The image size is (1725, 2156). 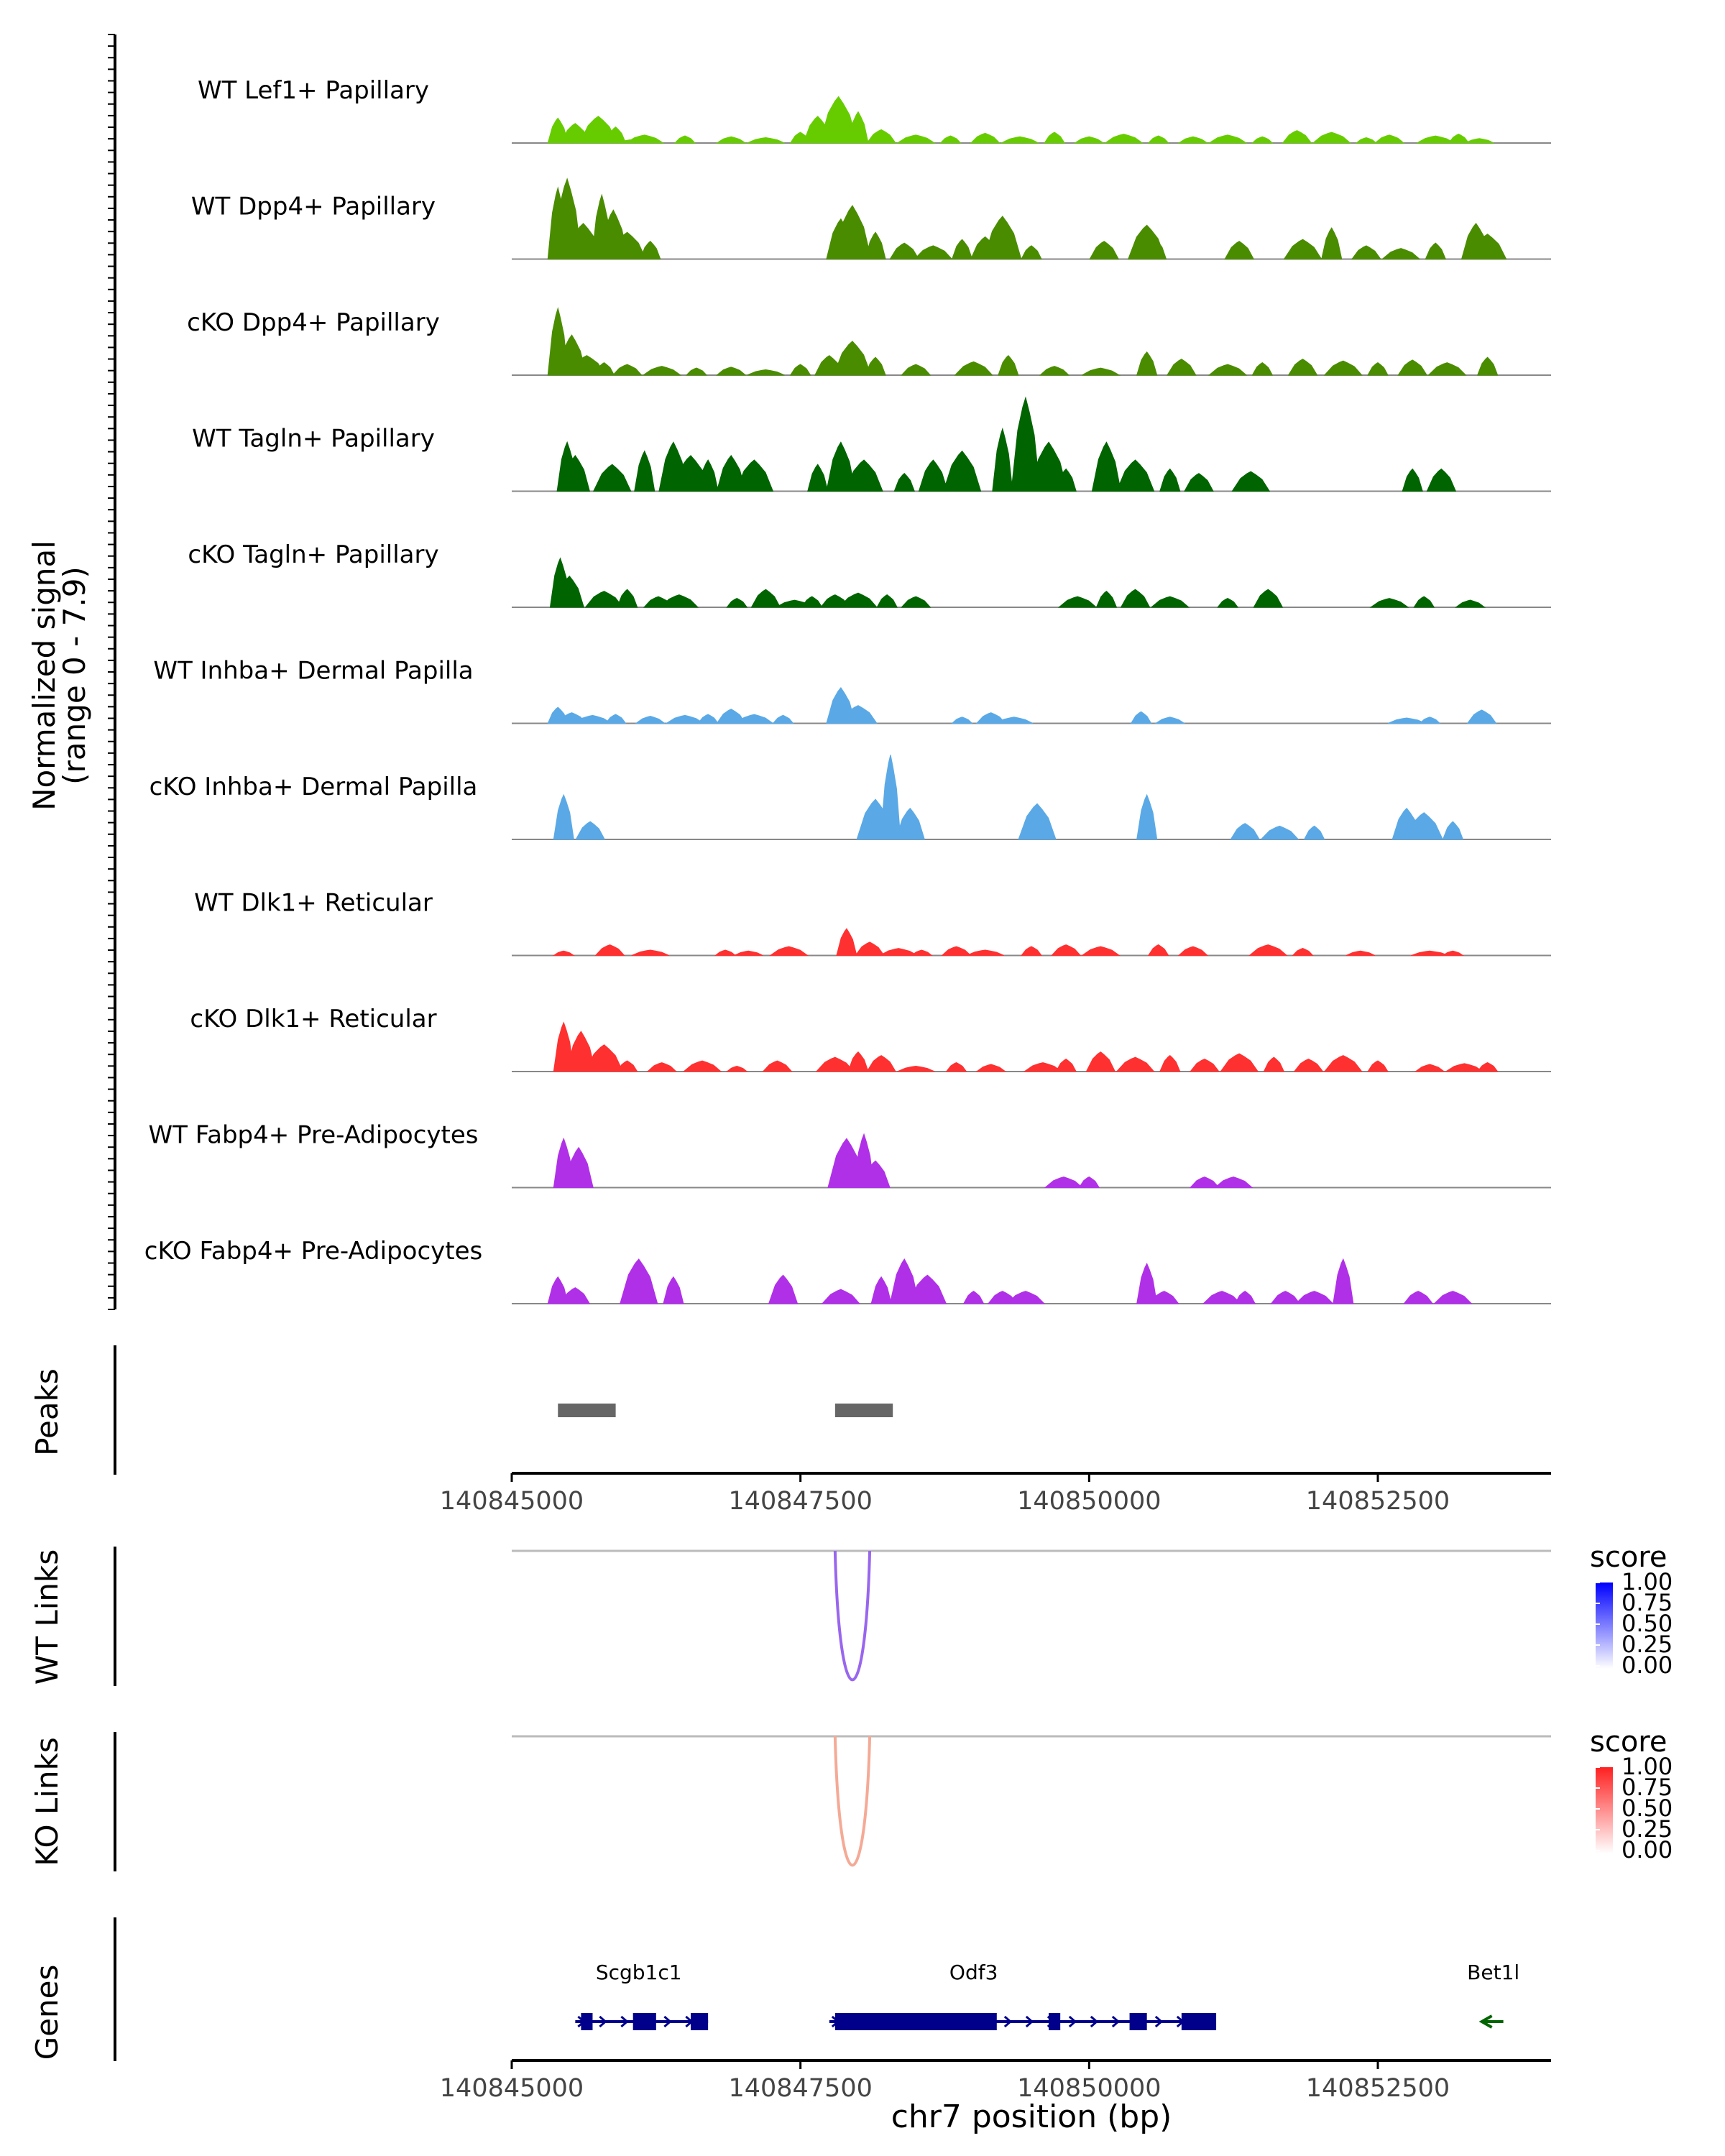 I want to click on track-label: WT Inhba+ Dermal Papilla, so click(x=313, y=671).